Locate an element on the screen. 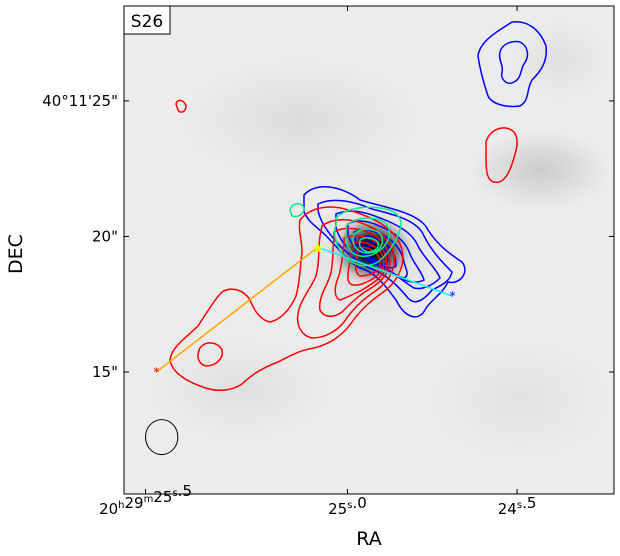 The height and width of the screenshot is (556, 620). panel-label: S26 is located at coordinates (147, 22).